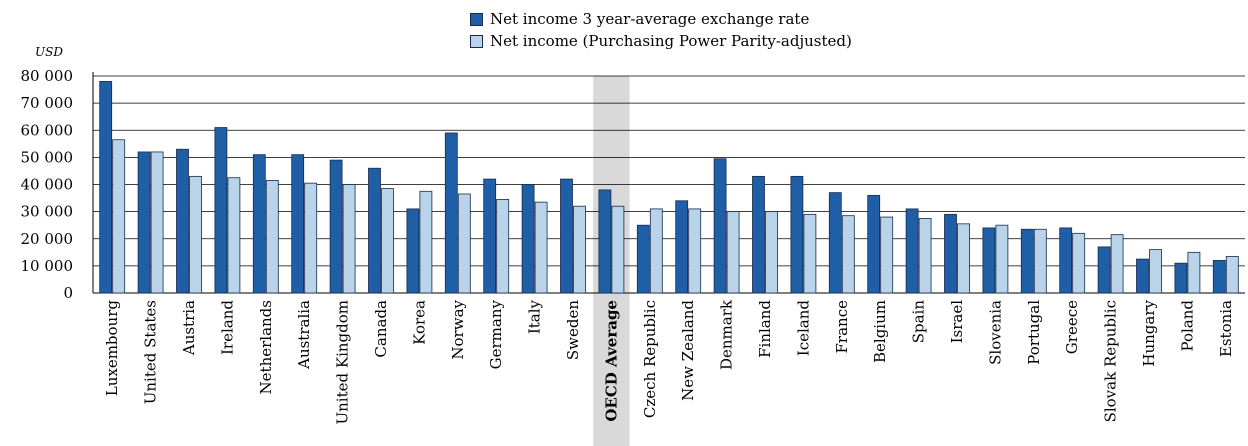  I want to click on y-tick-label: 80 000, so click(47, 76).